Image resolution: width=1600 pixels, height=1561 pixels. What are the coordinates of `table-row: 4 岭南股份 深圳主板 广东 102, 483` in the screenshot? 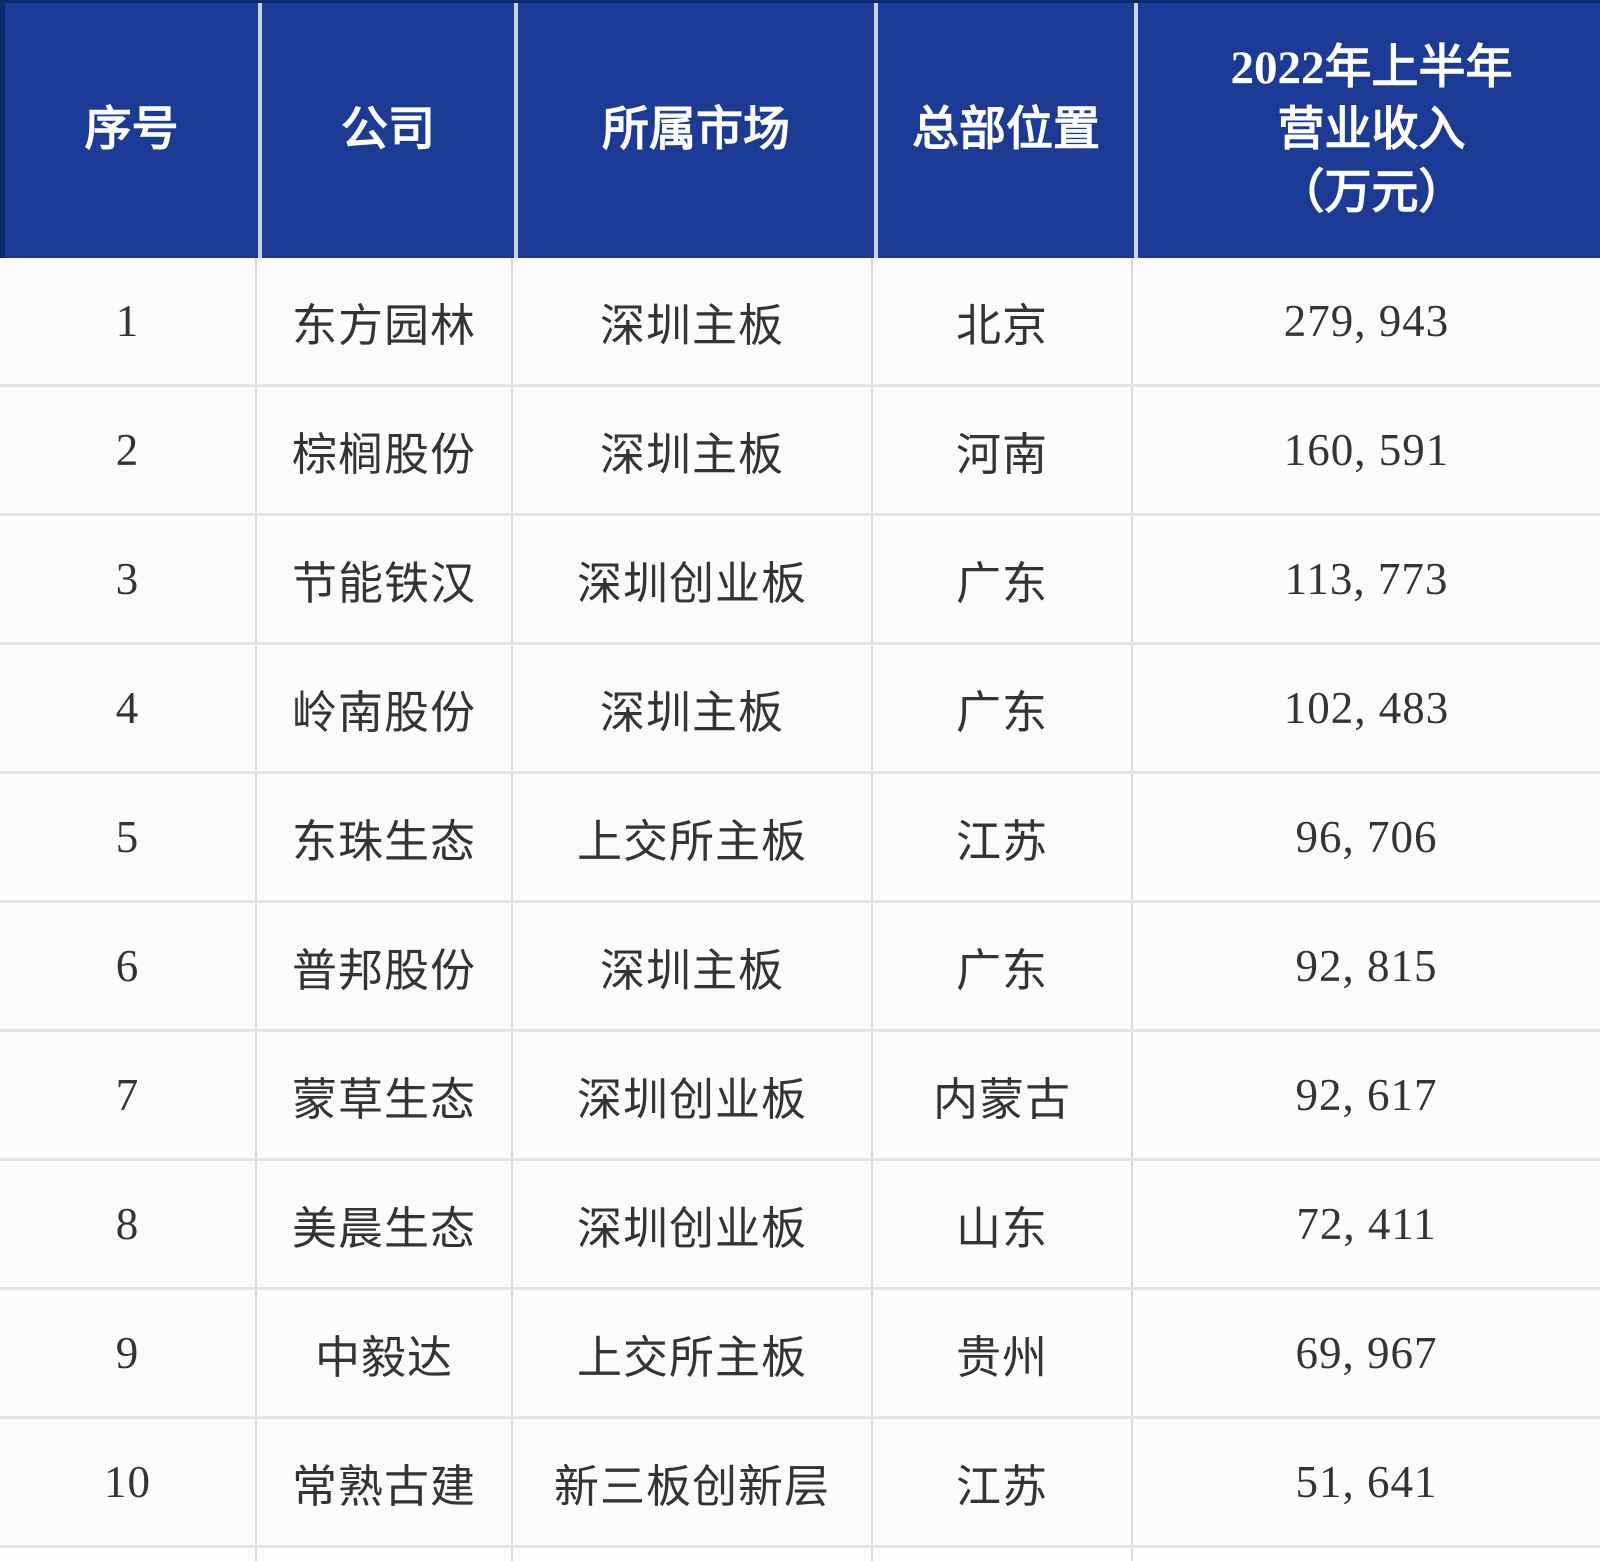 It's located at (800, 709).